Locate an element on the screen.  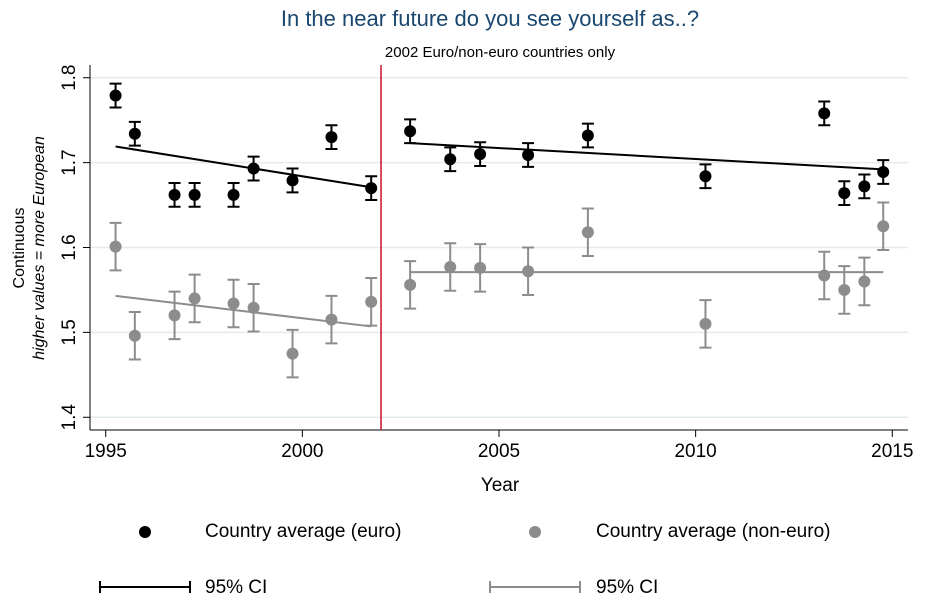
chart-subtitle: 2002 Euro/non-euro countries only is located at coordinates (500, 52).